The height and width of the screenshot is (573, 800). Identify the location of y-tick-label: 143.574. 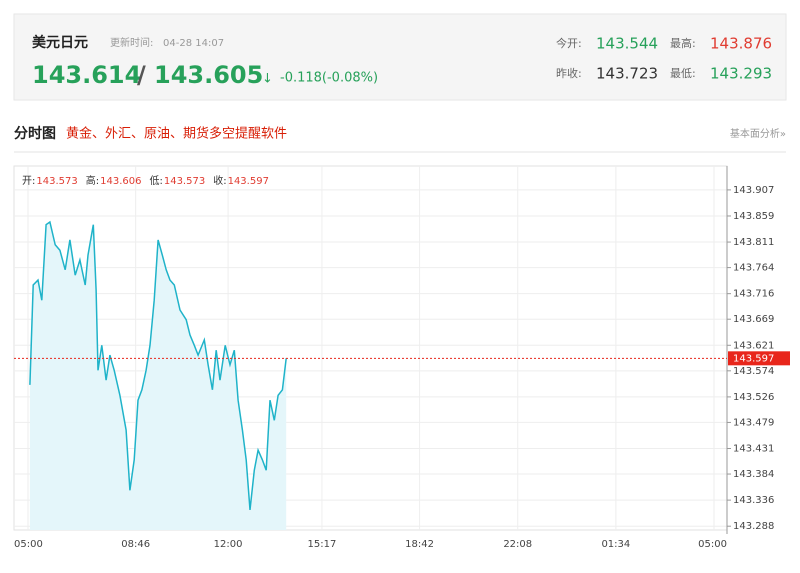
(753, 371).